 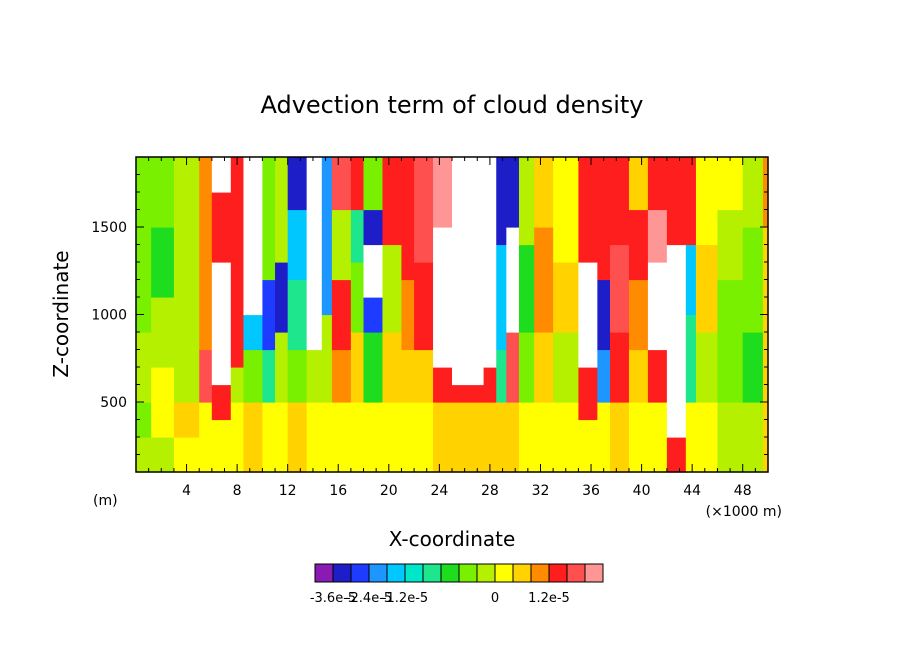 I want to click on x-tick-label: 36, so click(x=591, y=491).